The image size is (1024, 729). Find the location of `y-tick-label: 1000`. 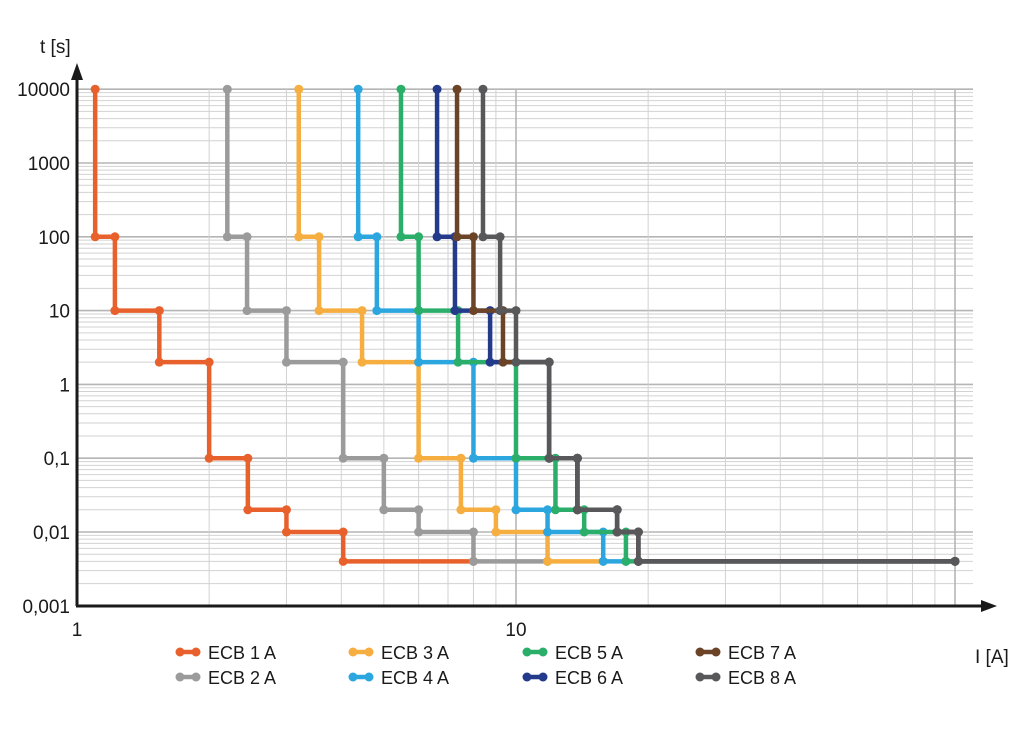

y-tick-label: 1000 is located at coordinates (49, 164).